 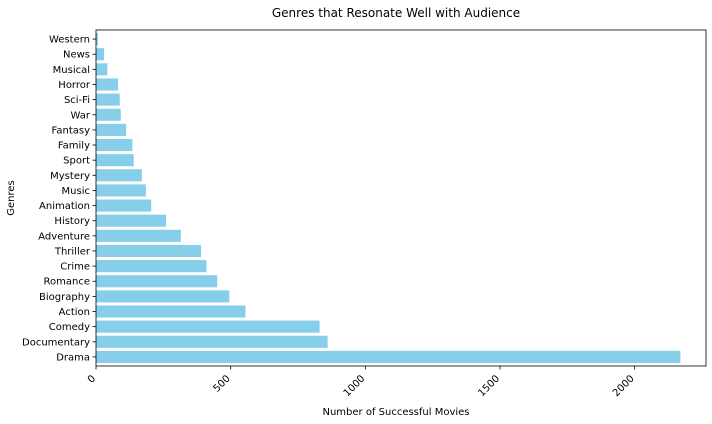 I want to click on bar-crime, so click(x=151, y=266).